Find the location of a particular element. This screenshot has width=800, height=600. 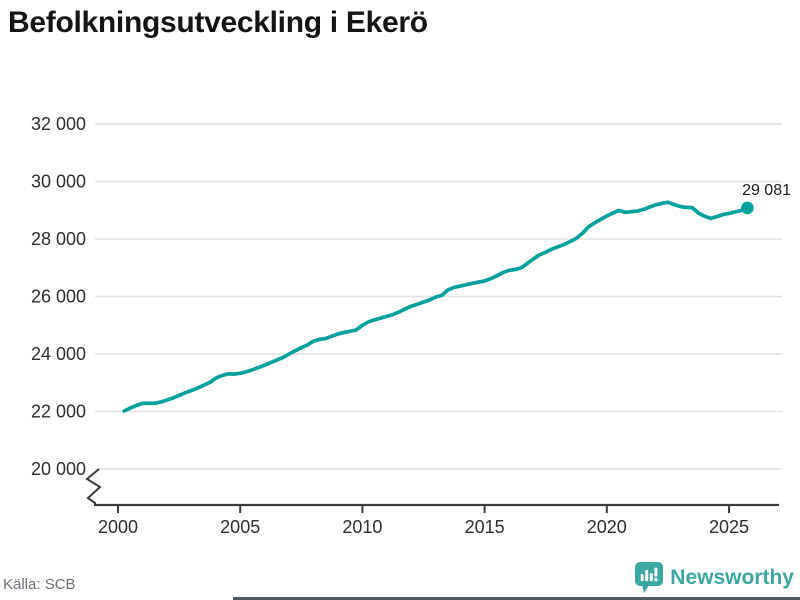

end-value-label: 29 081 is located at coordinates (766, 190).